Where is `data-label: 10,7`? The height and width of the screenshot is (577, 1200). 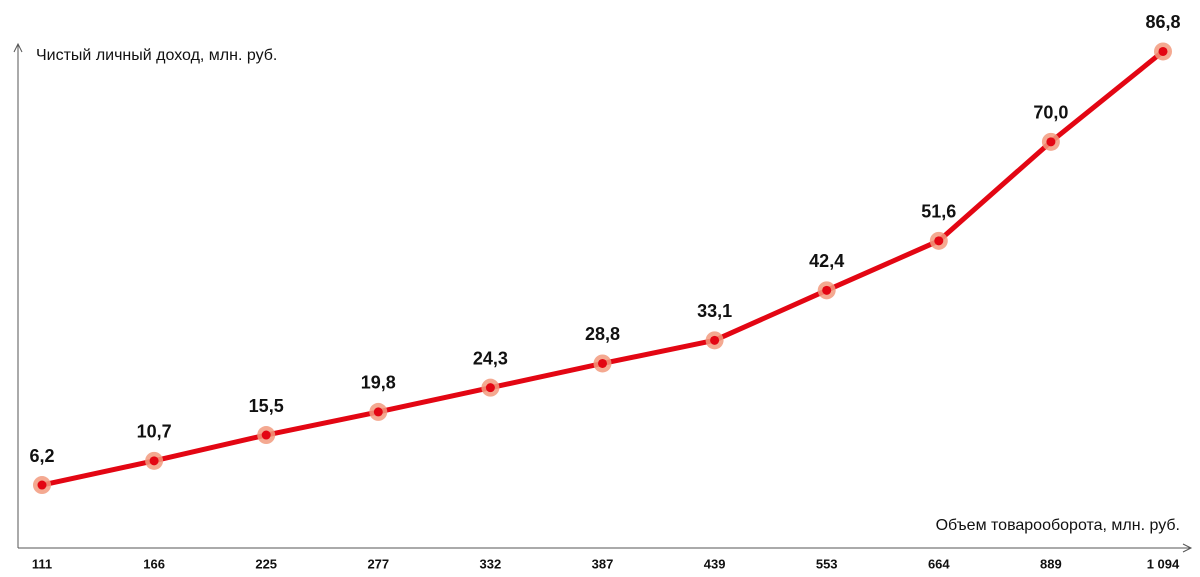 data-label: 10,7 is located at coordinates (154, 432).